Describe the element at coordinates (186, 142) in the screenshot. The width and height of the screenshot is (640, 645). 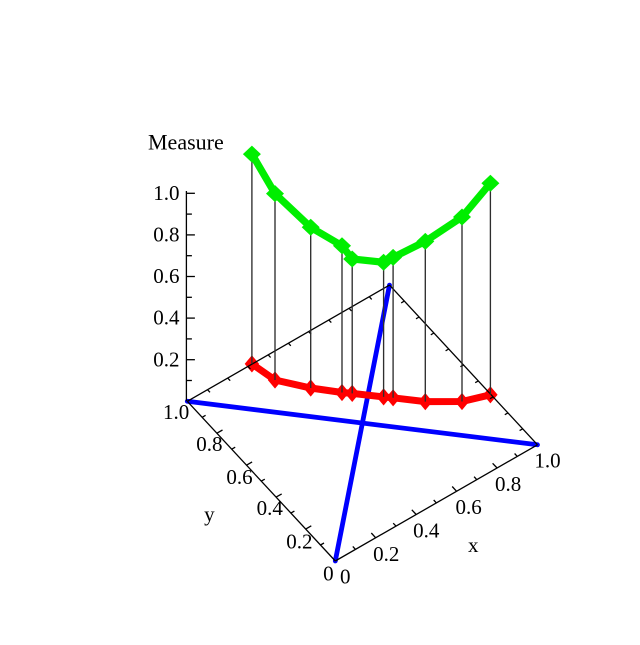
I see `svg-text: Measure` at that location.